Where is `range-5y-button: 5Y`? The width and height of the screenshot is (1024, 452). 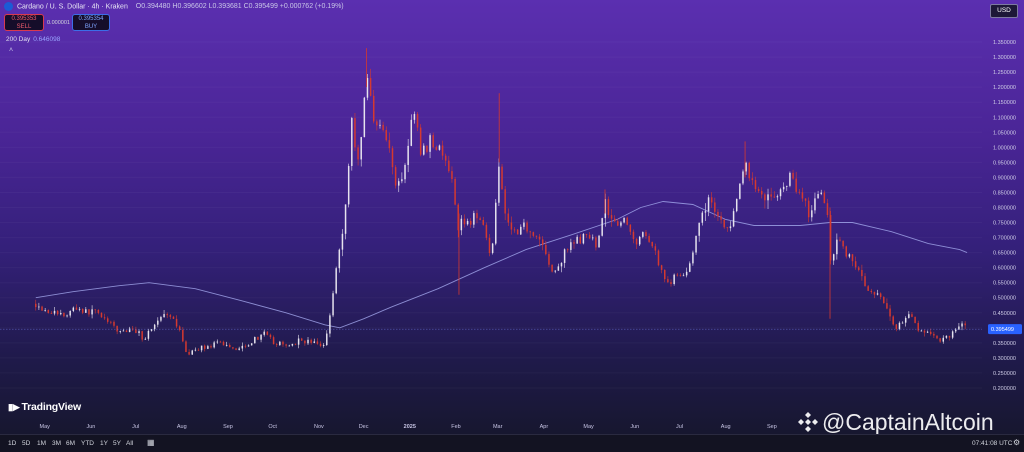 range-5y-button: 5Y is located at coordinates (117, 443).